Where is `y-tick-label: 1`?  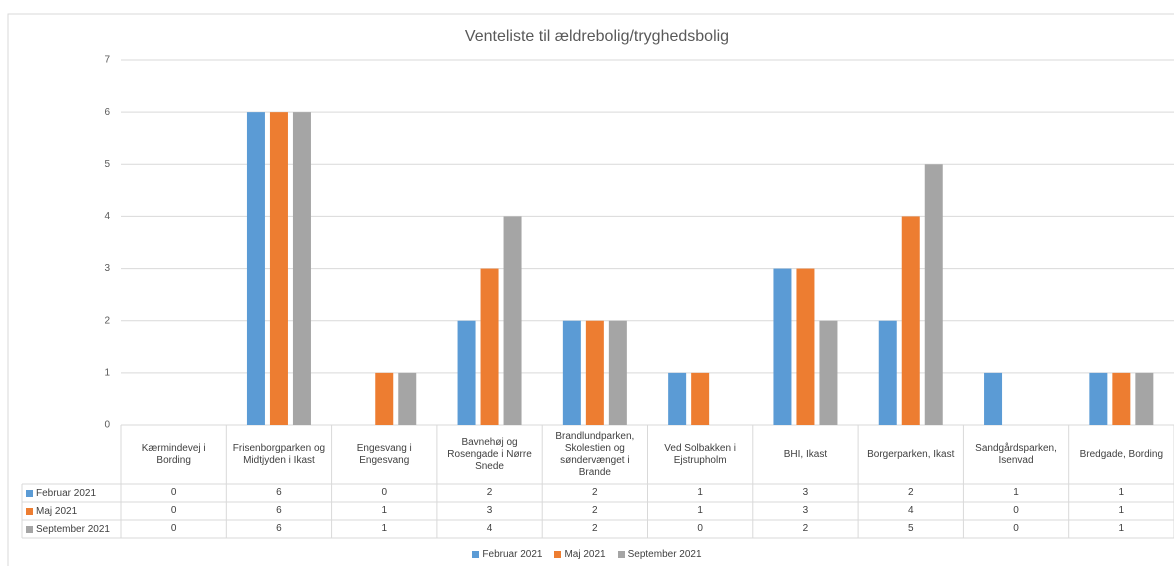 y-tick-label: 1 is located at coordinates (107, 372).